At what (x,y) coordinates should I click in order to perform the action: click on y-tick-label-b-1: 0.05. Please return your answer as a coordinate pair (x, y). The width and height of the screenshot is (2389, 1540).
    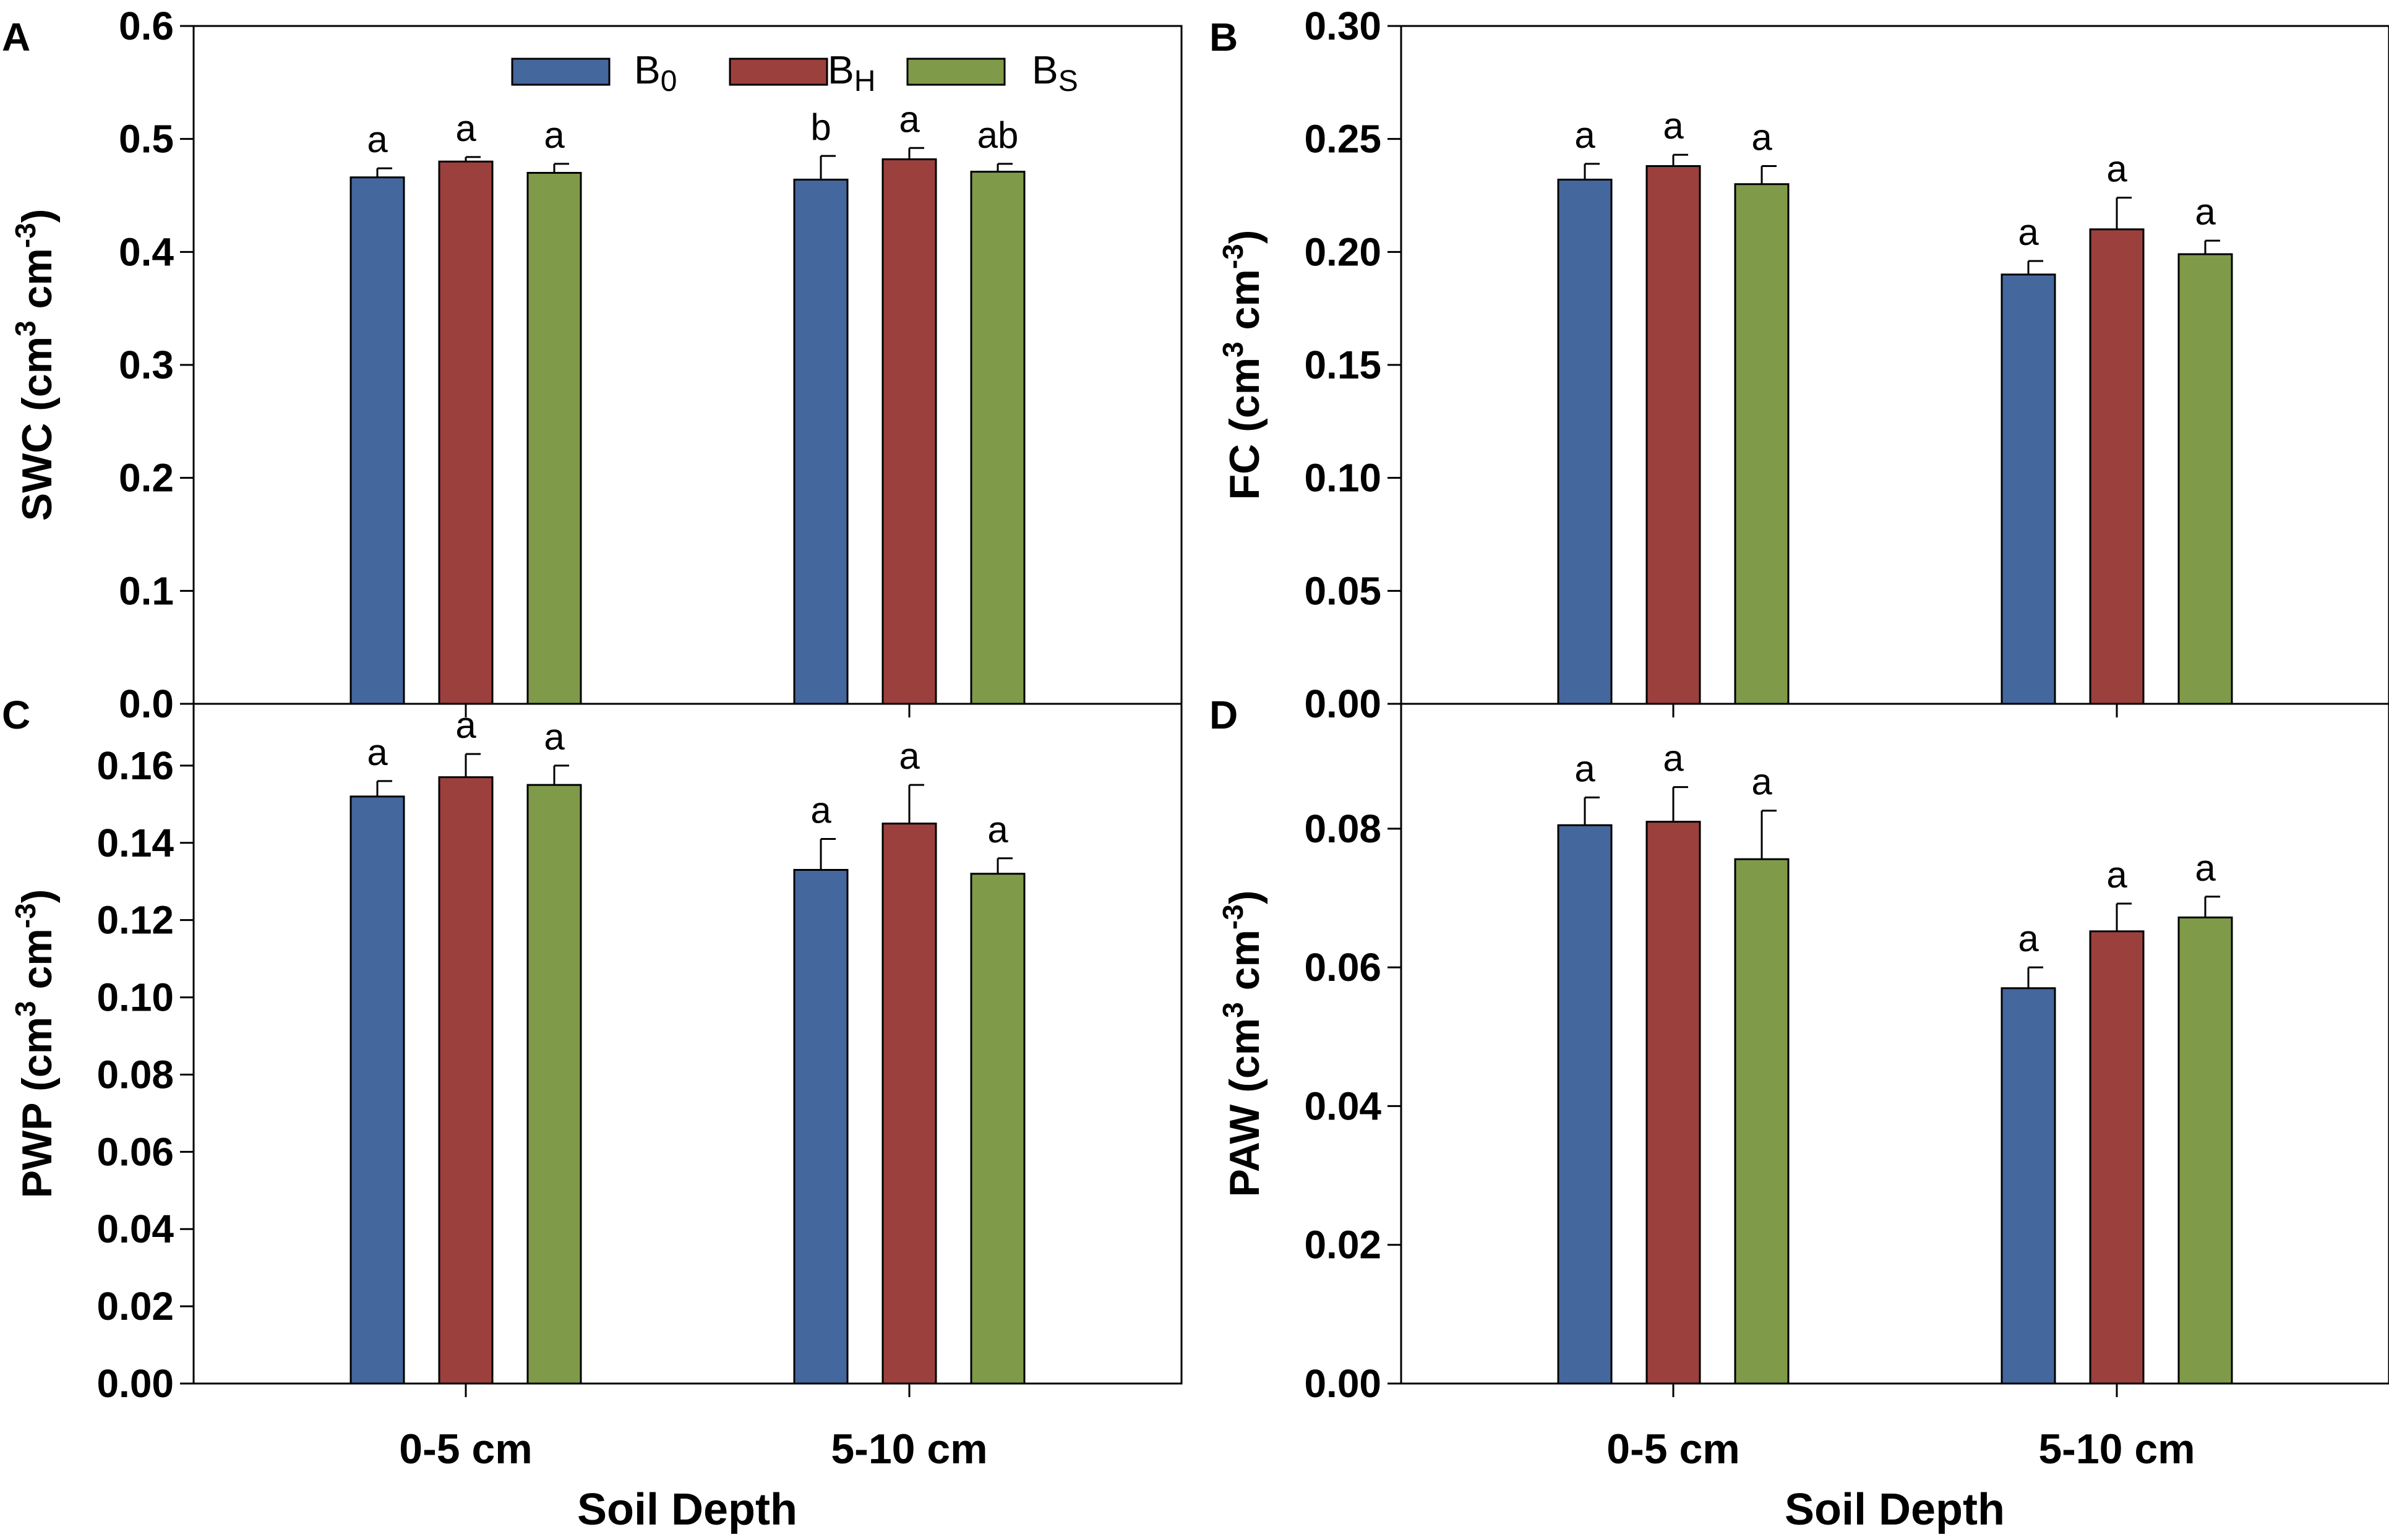
    Looking at the image, I should click on (1342, 590).